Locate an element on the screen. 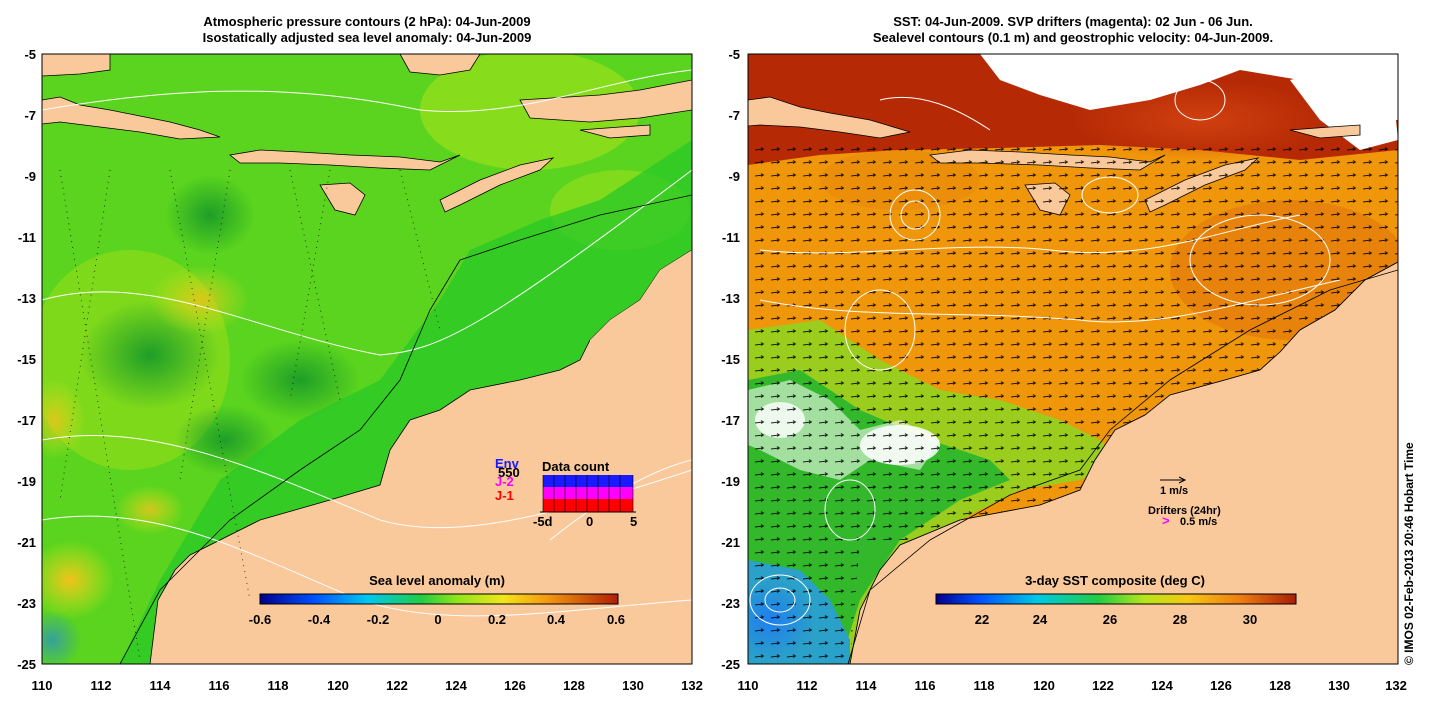 The height and width of the screenshot is (710, 1440). sla-tick: -0.2 is located at coordinates (378, 619).